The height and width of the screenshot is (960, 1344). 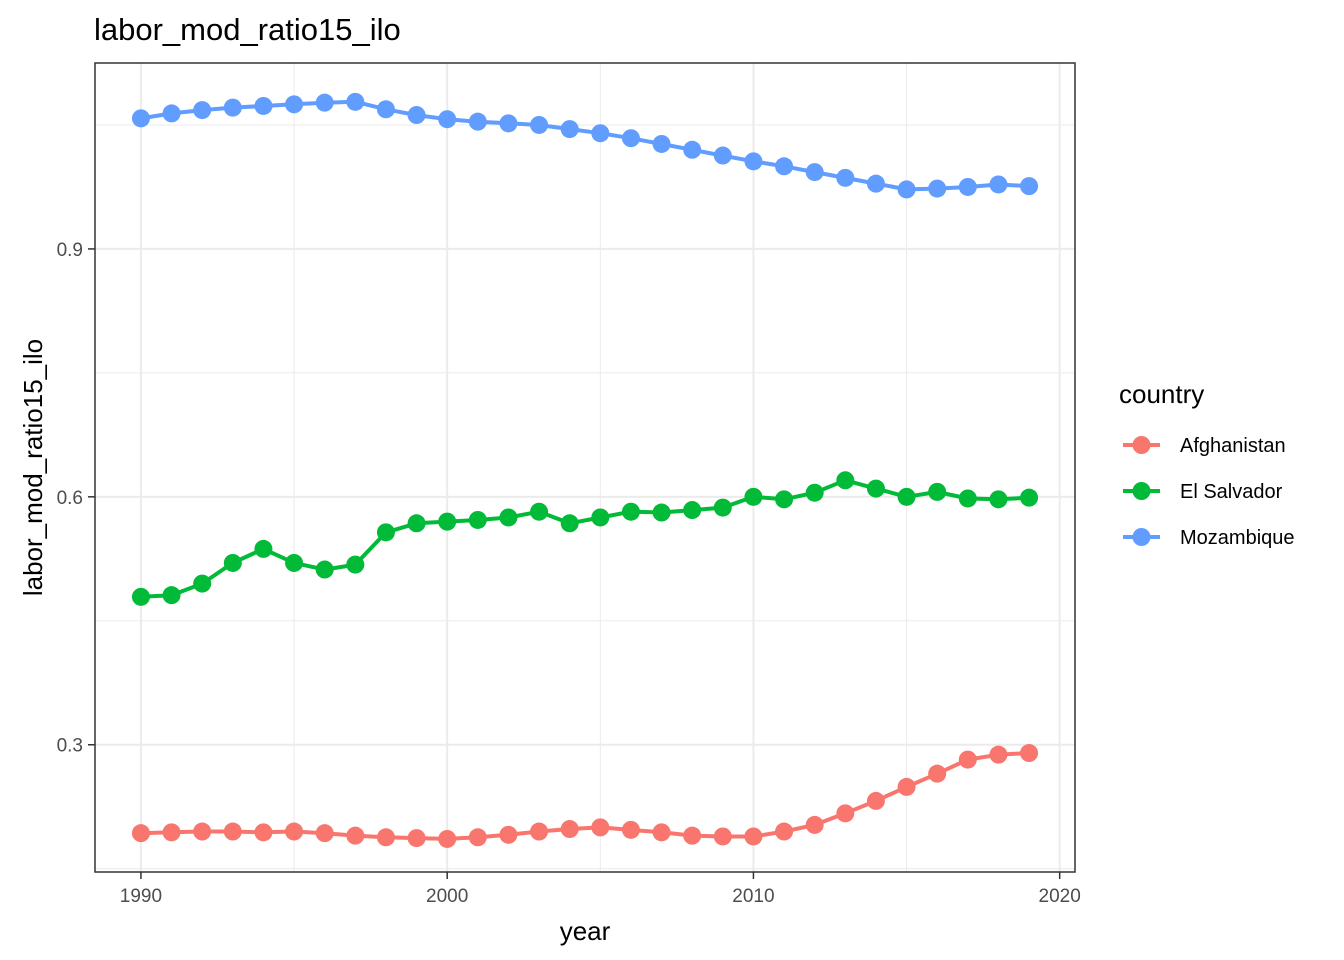 What do you see at coordinates (70, 746) in the screenshot?
I see `y-tick-label: 0.3` at bounding box center [70, 746].